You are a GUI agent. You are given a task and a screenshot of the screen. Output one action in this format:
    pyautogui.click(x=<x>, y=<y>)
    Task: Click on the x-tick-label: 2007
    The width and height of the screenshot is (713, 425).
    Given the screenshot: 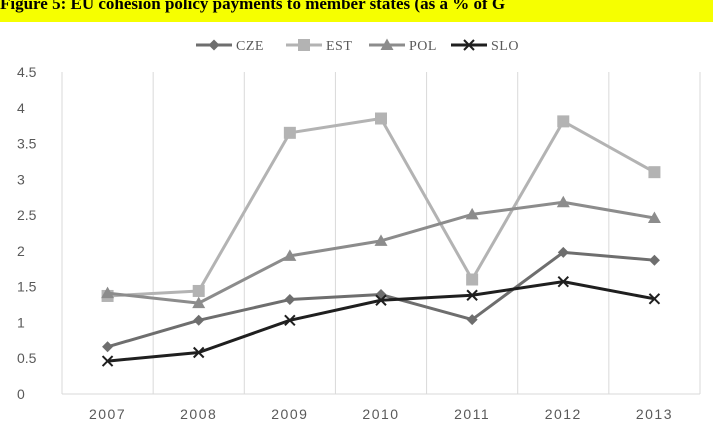 What is the action you would take?
    pyautogui.click(x=107, y=414)
    